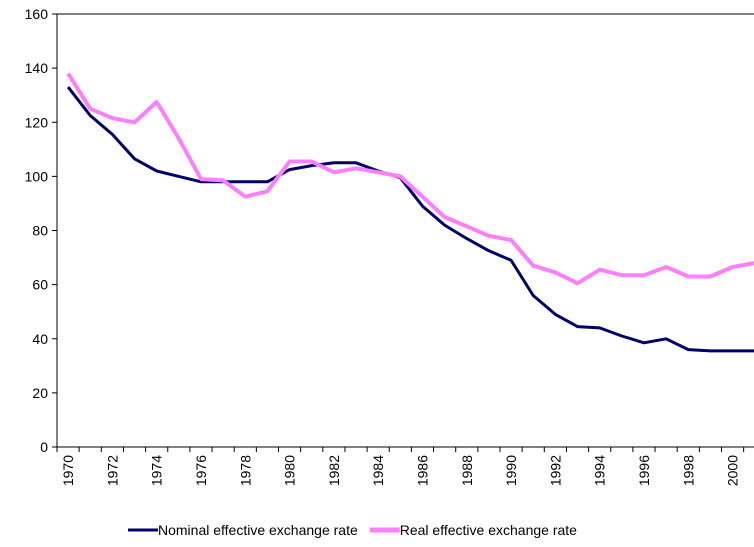  What do you see at coordinates (201, 470) in the screenshot?
I see `x-tick-label: 1976` at bounding box center [201, 470].